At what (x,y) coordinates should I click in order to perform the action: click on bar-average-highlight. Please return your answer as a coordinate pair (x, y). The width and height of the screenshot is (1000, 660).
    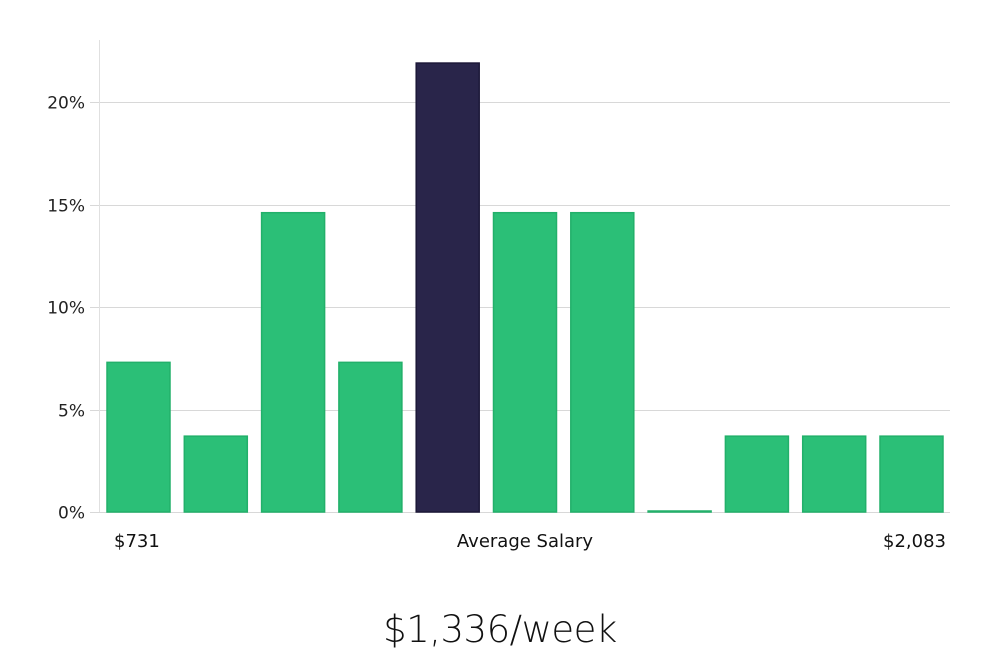
    Looking at the image, I should click on (447, 287).